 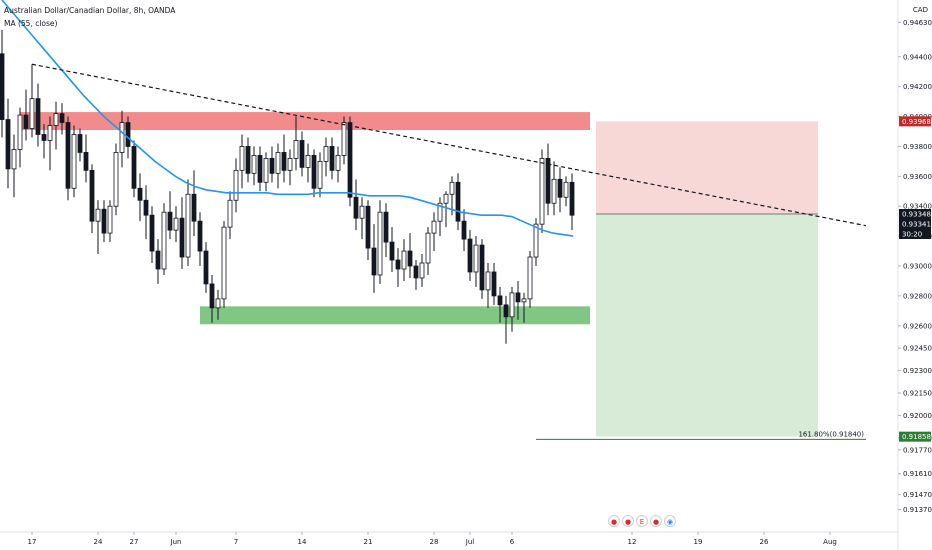 I want to click on y-tick-label: 0.92450, so click(x=917, y=349).